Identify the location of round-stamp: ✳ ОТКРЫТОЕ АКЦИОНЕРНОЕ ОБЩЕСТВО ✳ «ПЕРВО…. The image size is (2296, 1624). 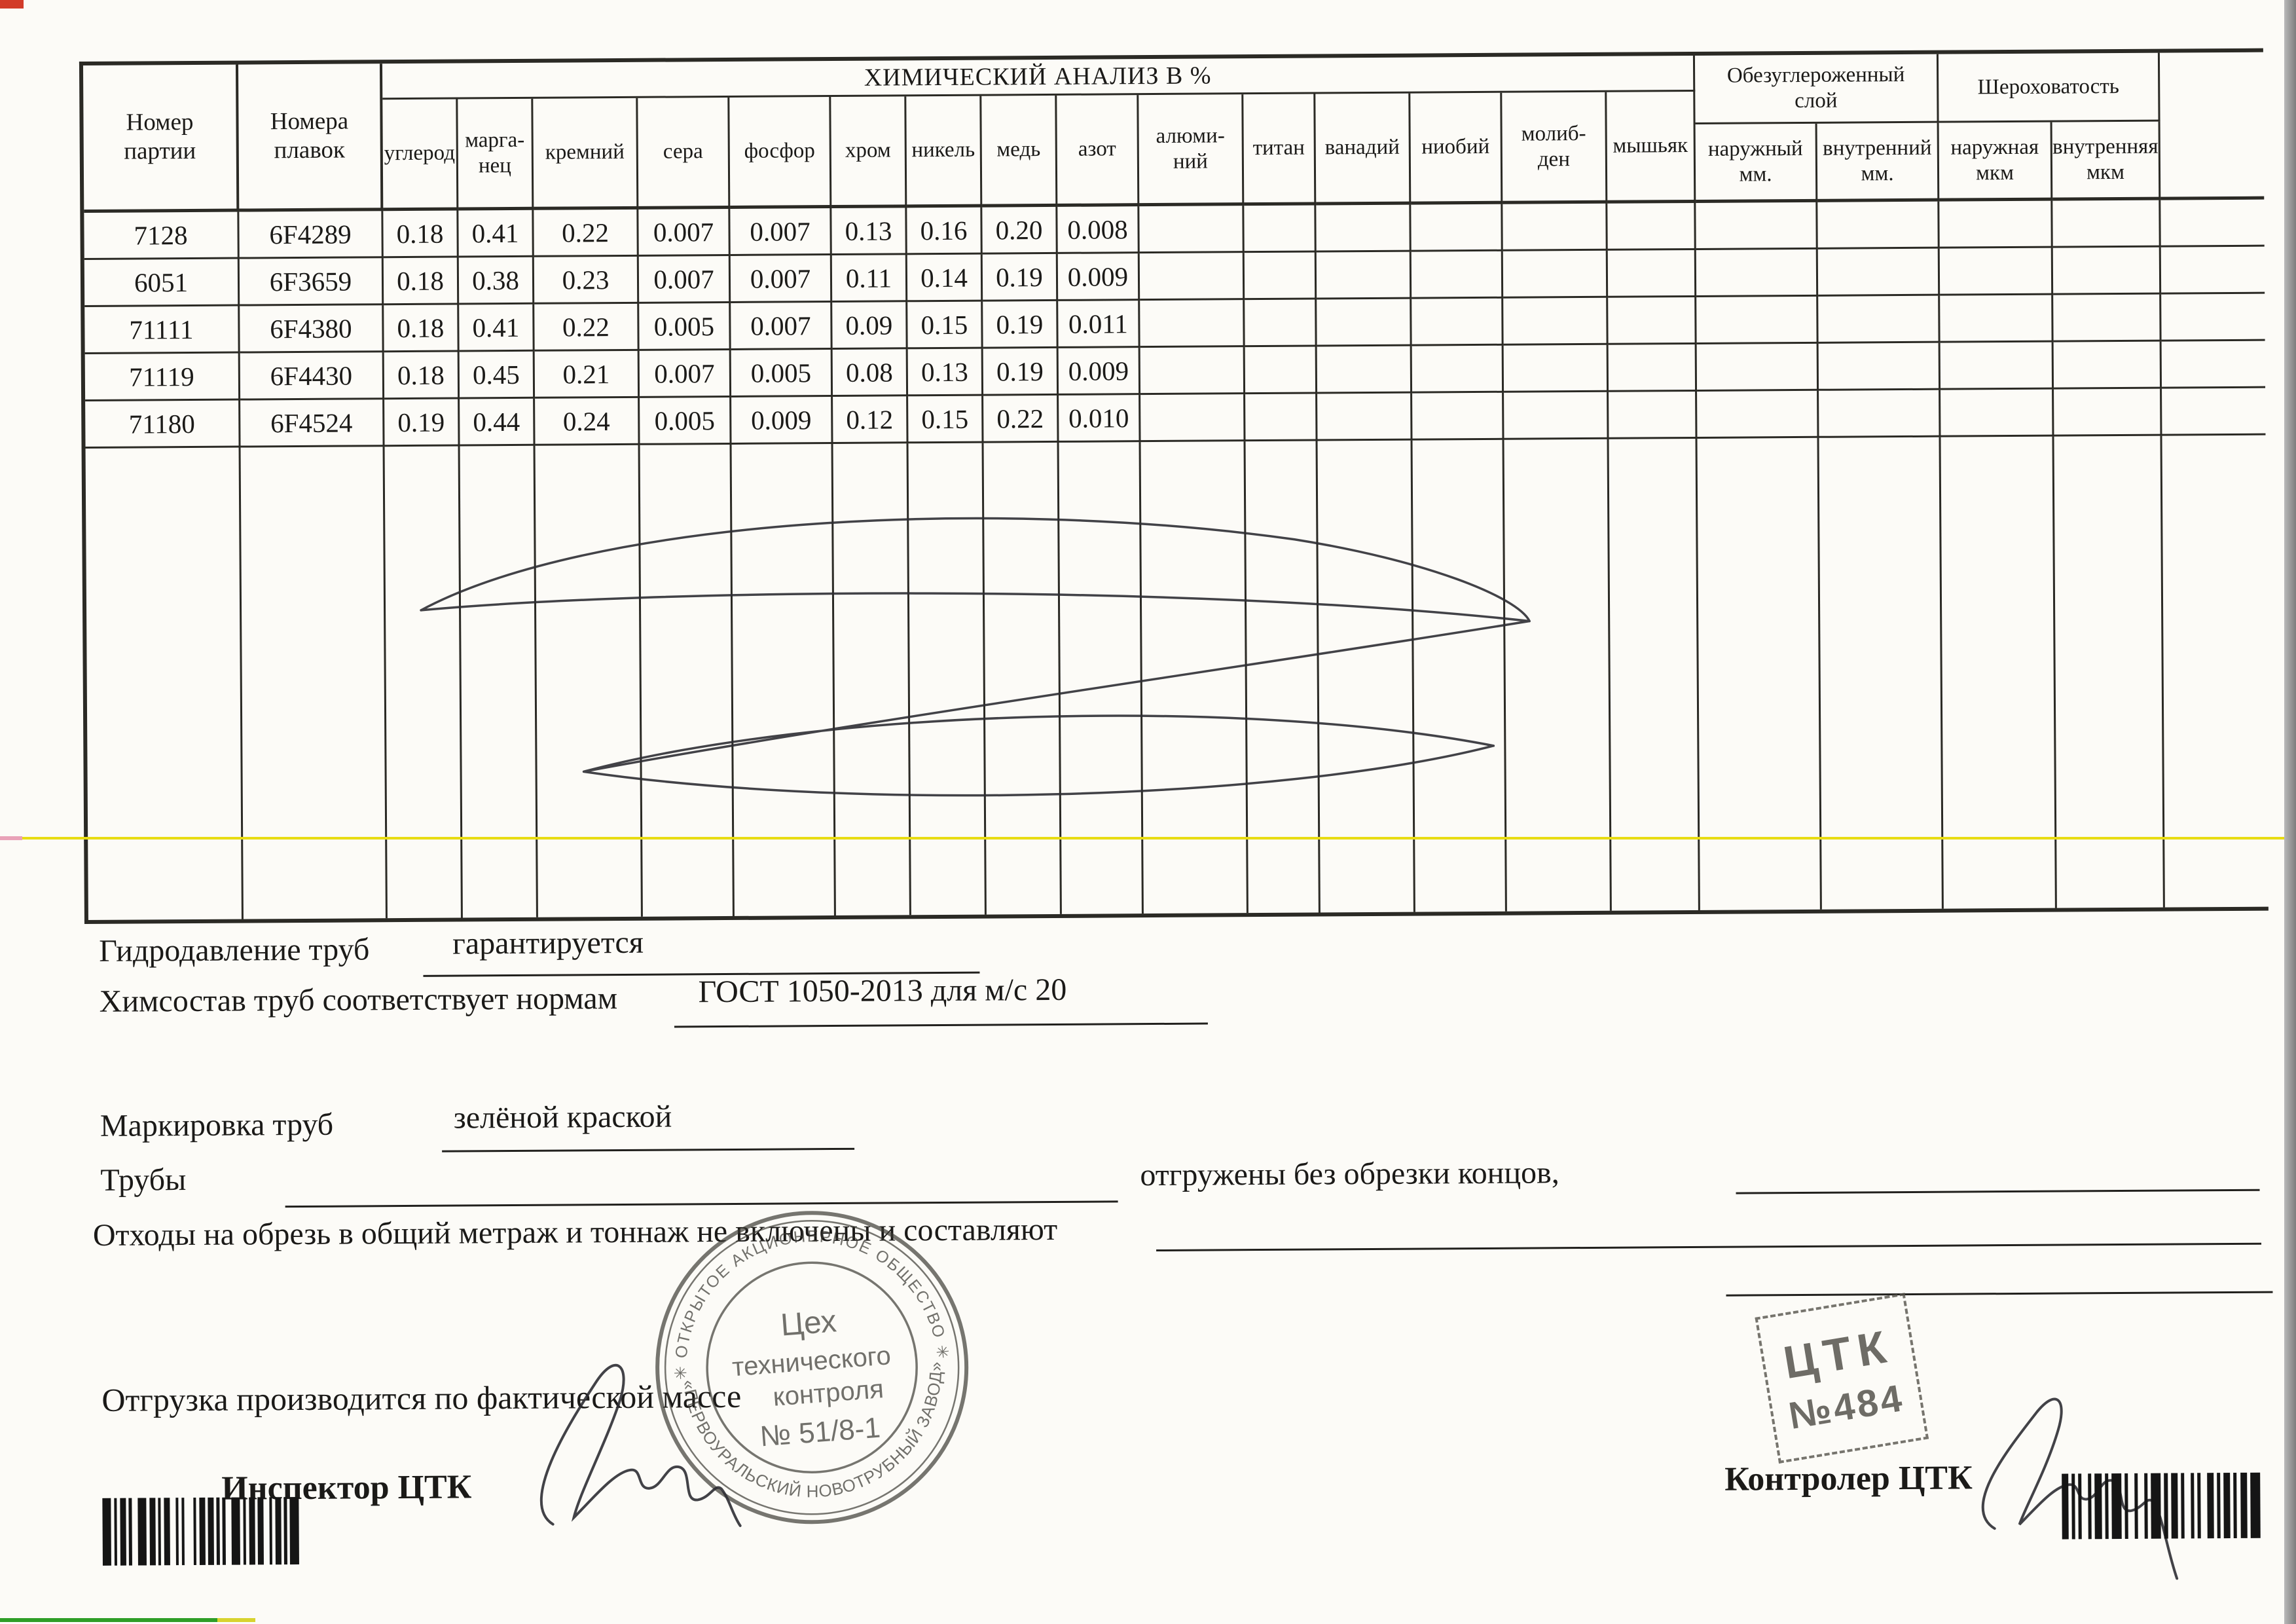
(812, 1367).